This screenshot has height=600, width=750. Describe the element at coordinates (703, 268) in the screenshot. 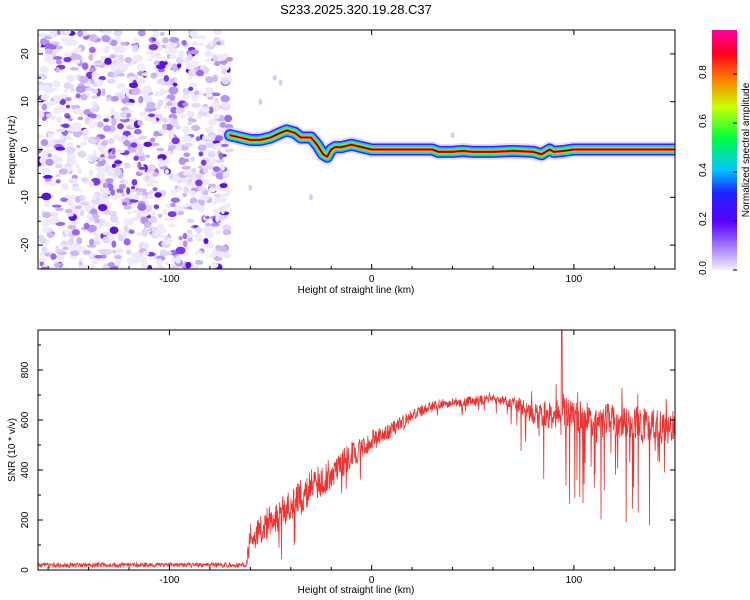

I see `colorbar-tick-label: 0.0` at that location.